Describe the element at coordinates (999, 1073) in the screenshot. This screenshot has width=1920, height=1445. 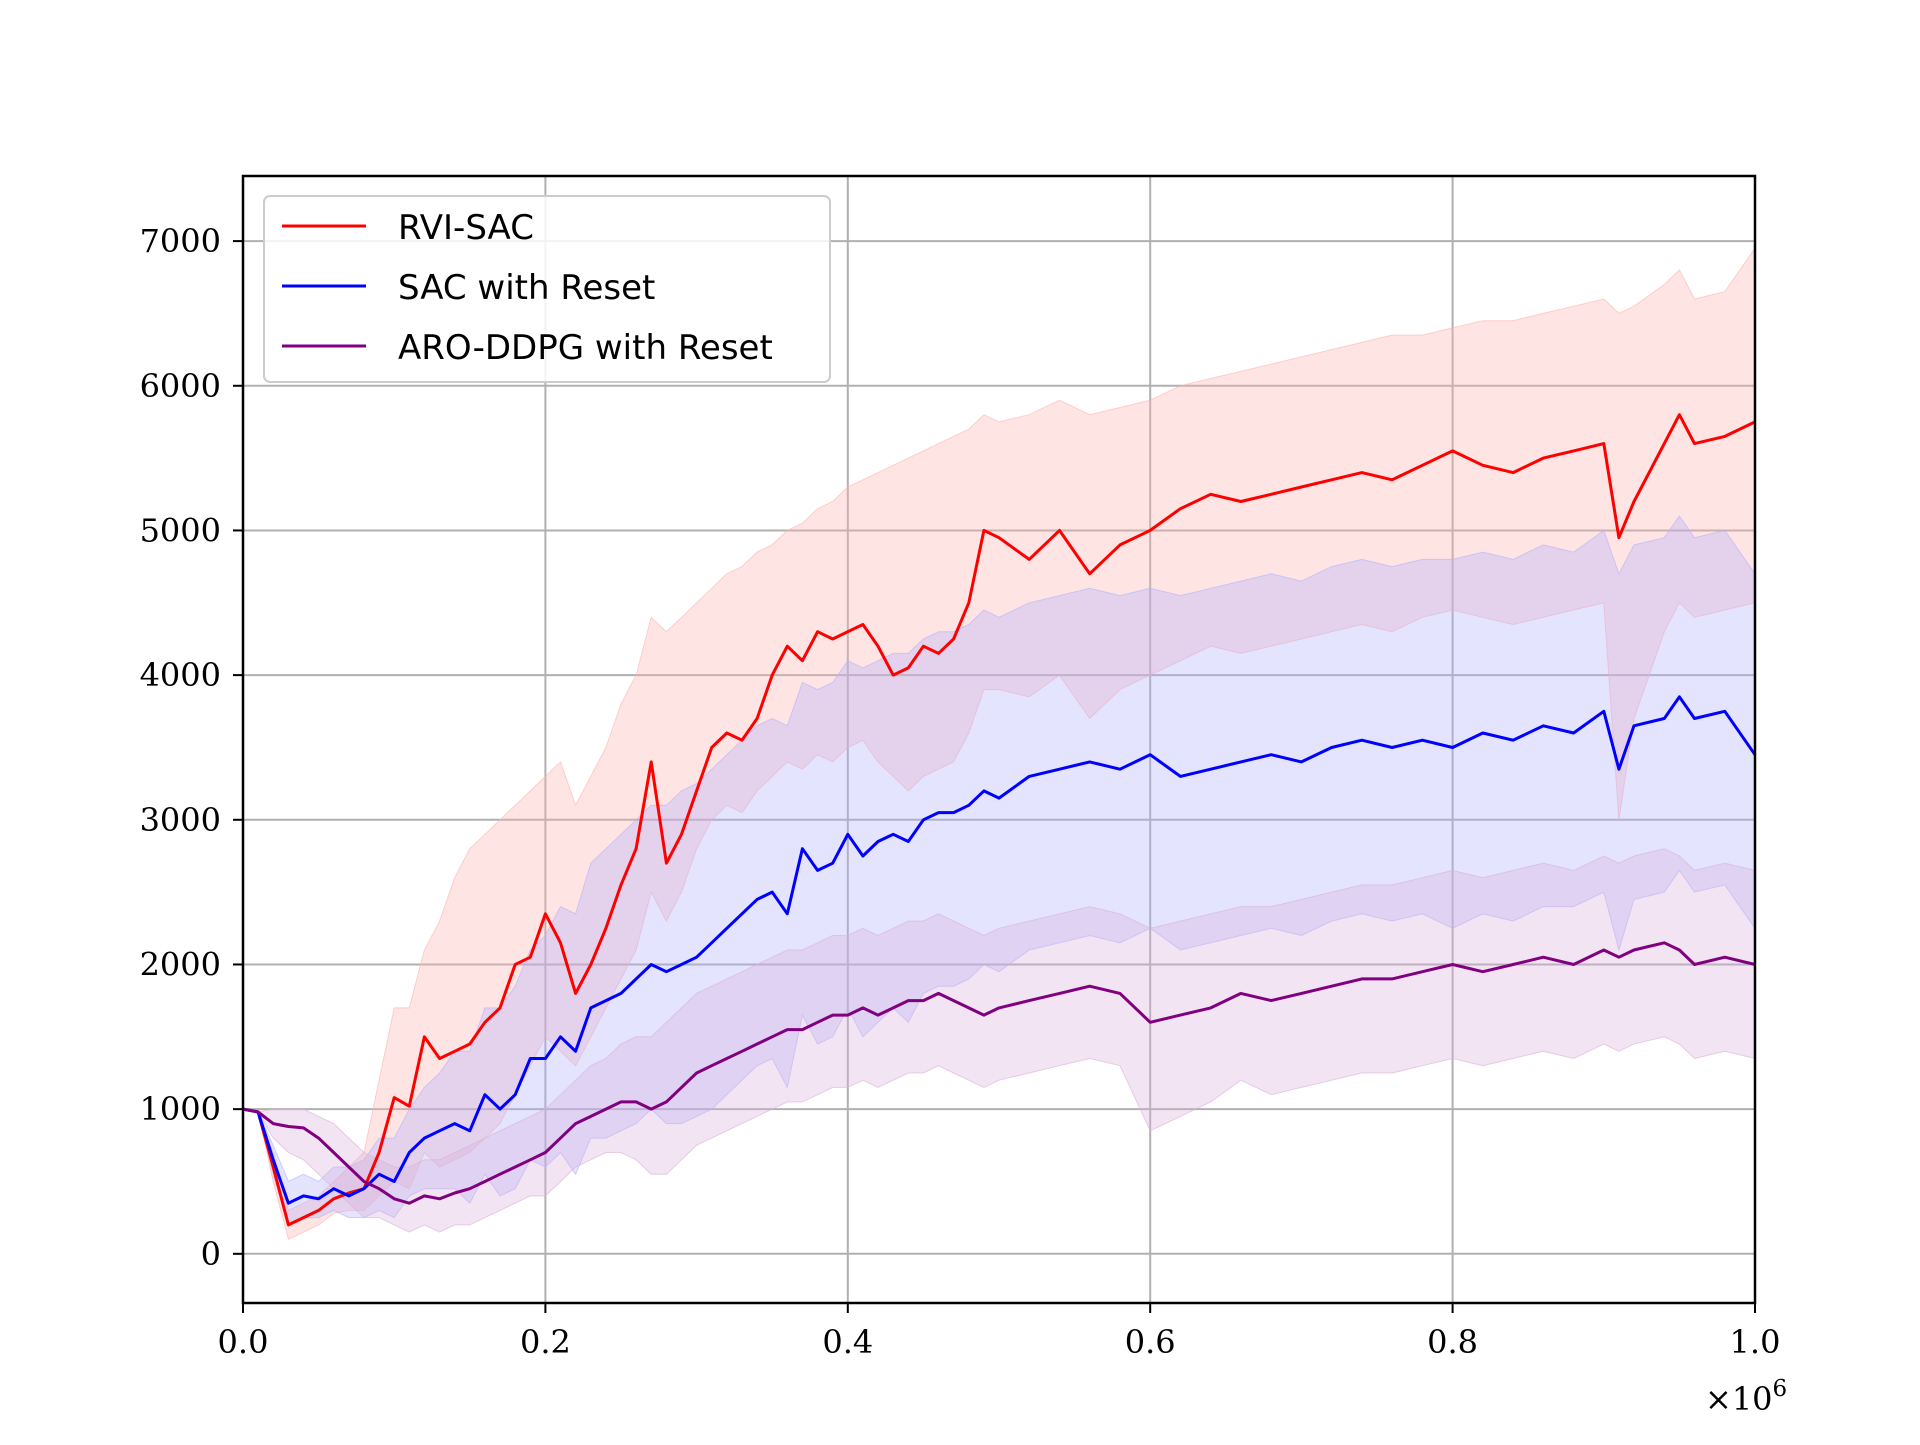
I see `series-line-aro-ddpg-with-reset` at that location.